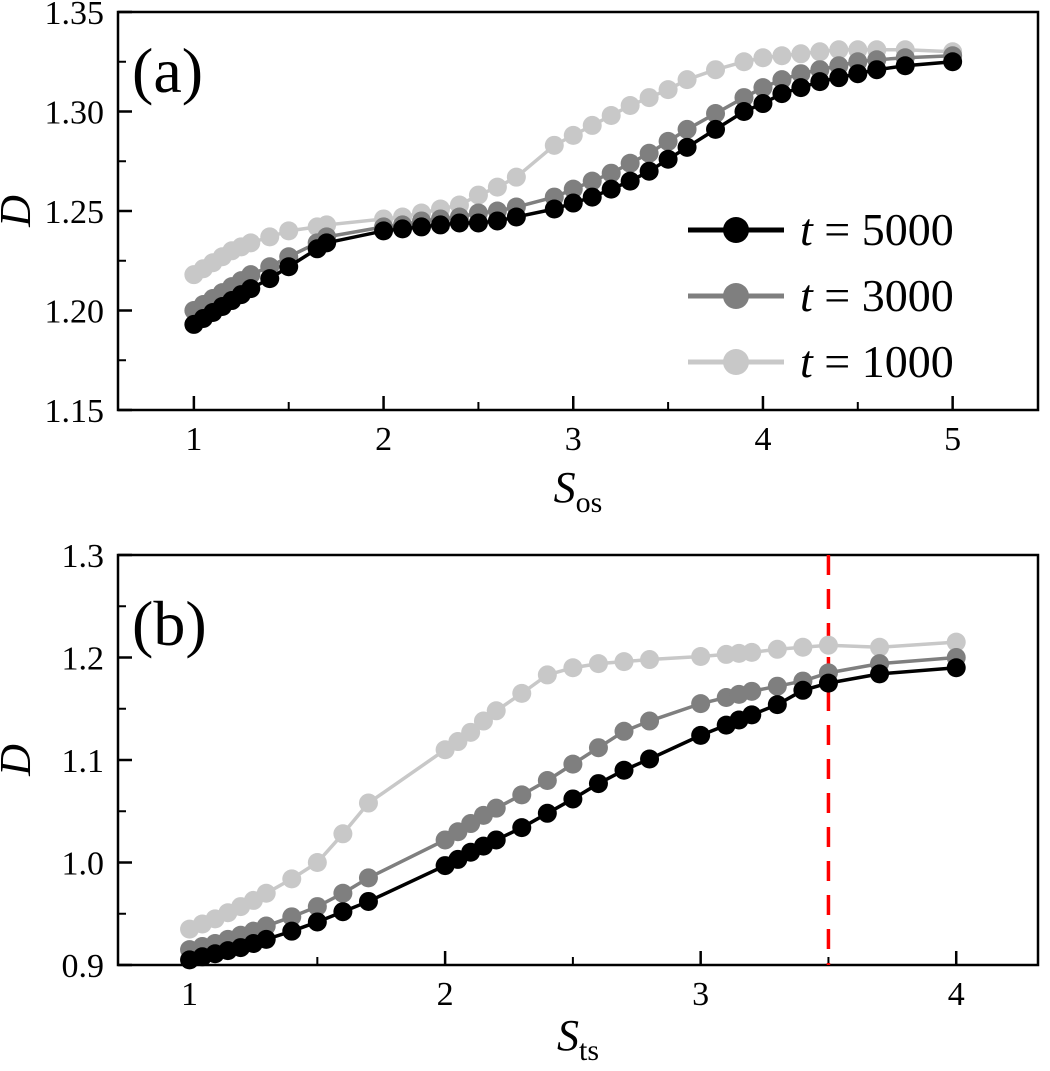 The width and height of the screenshot is (1050, 1071). What do you see at coordinates (83, 659) in the screenshot?
I see `y-tick-label: 1.2` at bounding box center [83, 659].